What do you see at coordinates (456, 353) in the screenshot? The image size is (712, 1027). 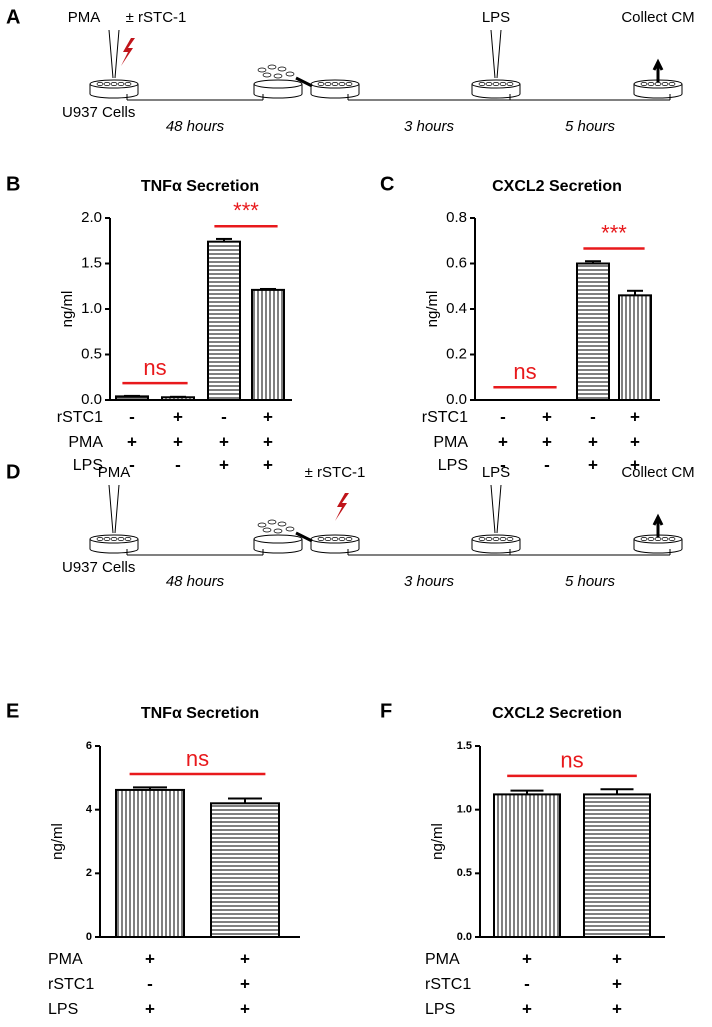 I see `y-tick-label: 0.2` at bounding box center [456, 353].